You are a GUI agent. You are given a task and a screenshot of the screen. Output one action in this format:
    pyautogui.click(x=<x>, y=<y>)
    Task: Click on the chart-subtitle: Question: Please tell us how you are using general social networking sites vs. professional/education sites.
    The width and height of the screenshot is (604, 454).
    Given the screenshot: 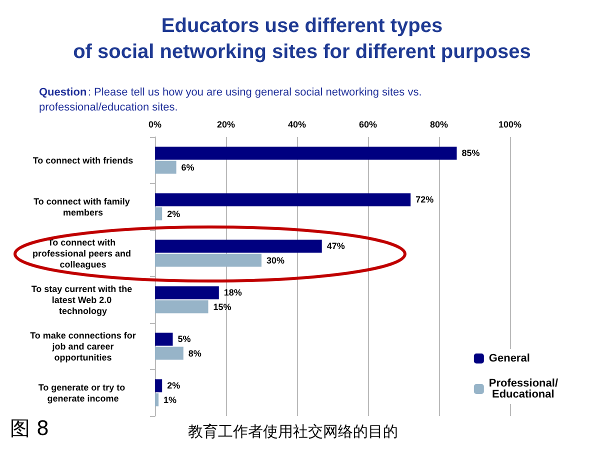 What is the action you would take?
    pyautogui.click(x=232, y=100)
    